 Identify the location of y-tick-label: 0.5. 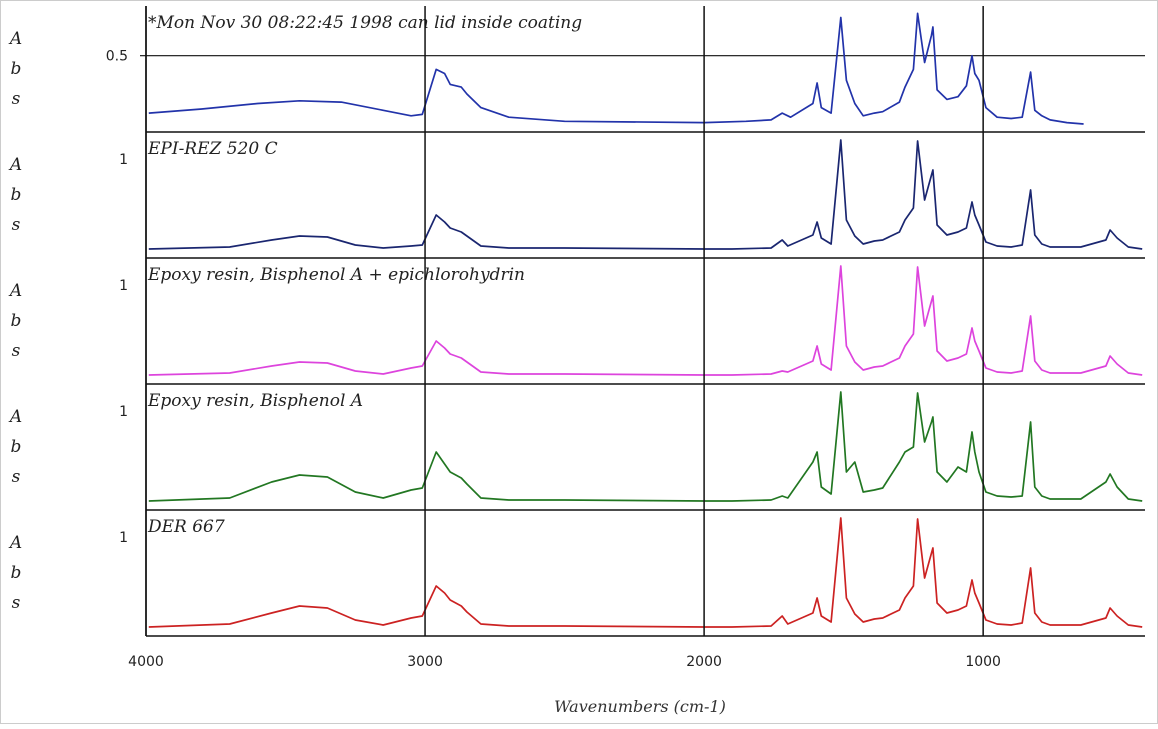
(117, 57).